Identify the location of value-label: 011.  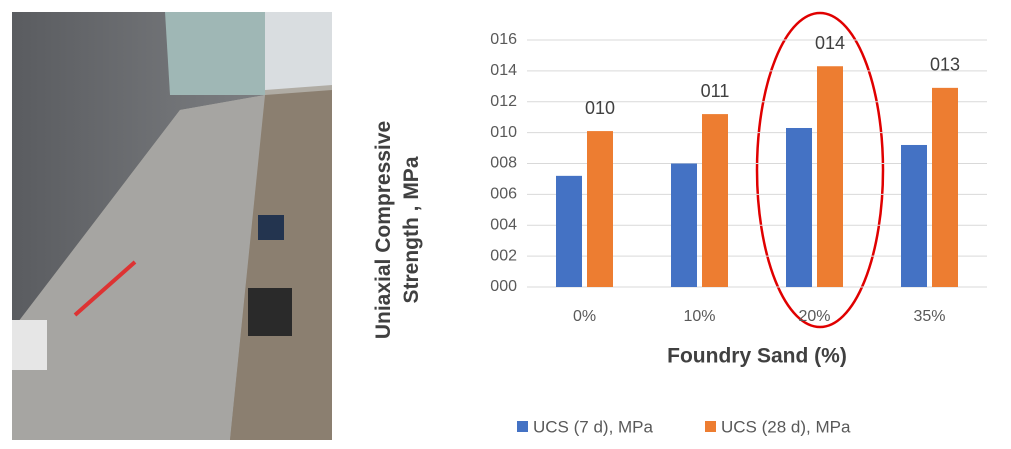
(715, 91).